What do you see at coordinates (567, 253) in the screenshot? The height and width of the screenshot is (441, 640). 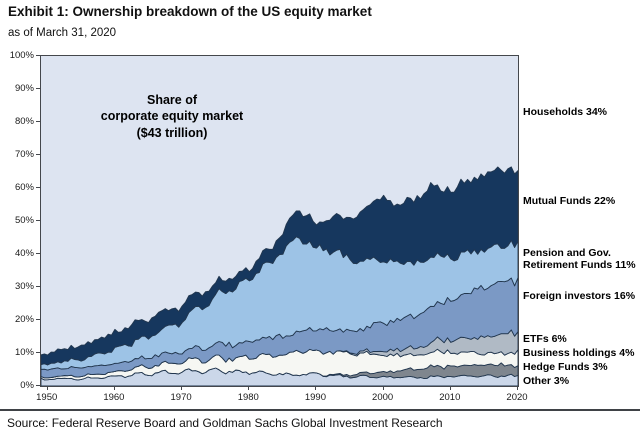 I see `series-label-pension-line1: Pension and Gov.` at bounding box center [567, 253].